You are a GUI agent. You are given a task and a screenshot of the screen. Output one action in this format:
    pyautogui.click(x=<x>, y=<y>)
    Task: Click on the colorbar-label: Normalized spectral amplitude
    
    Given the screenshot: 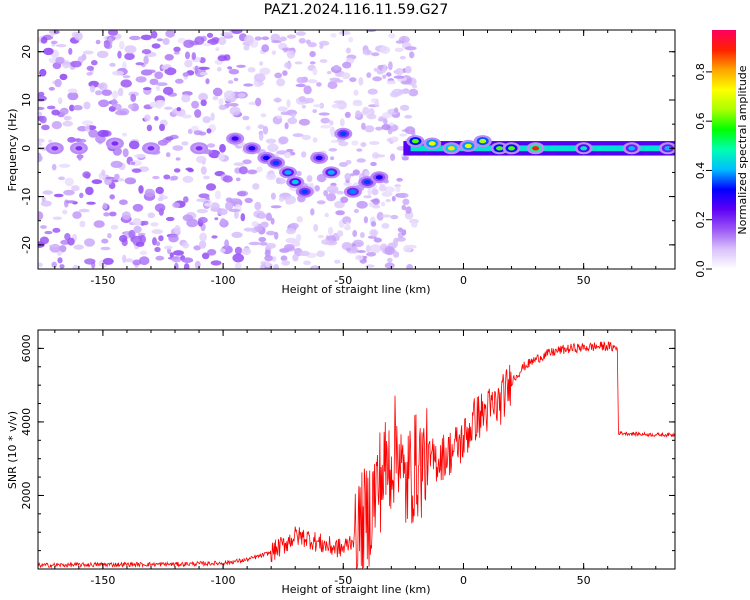 What is the action you would take?
    pyautogui.click(x=742, y=149)
    